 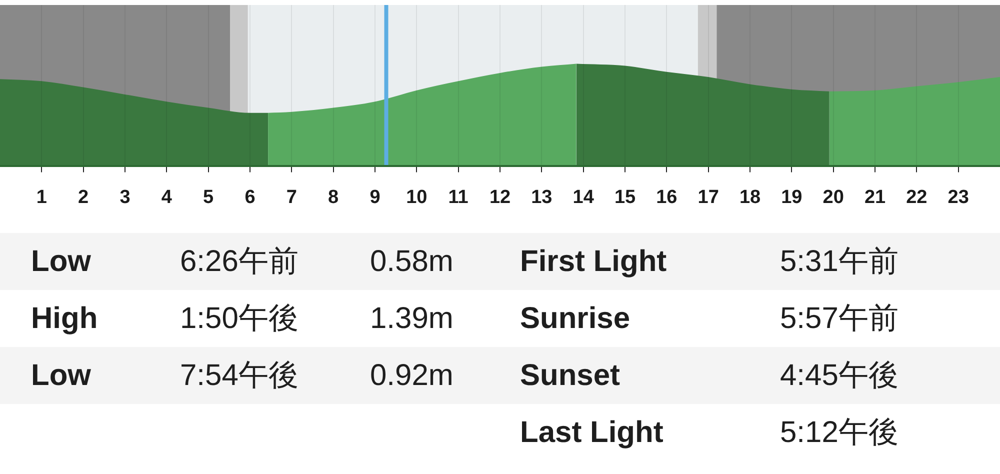 What do you see at coordinates (208, 197) in the screenshot?
I see `x-tick-label: 5` at bounding box center [208, 197].